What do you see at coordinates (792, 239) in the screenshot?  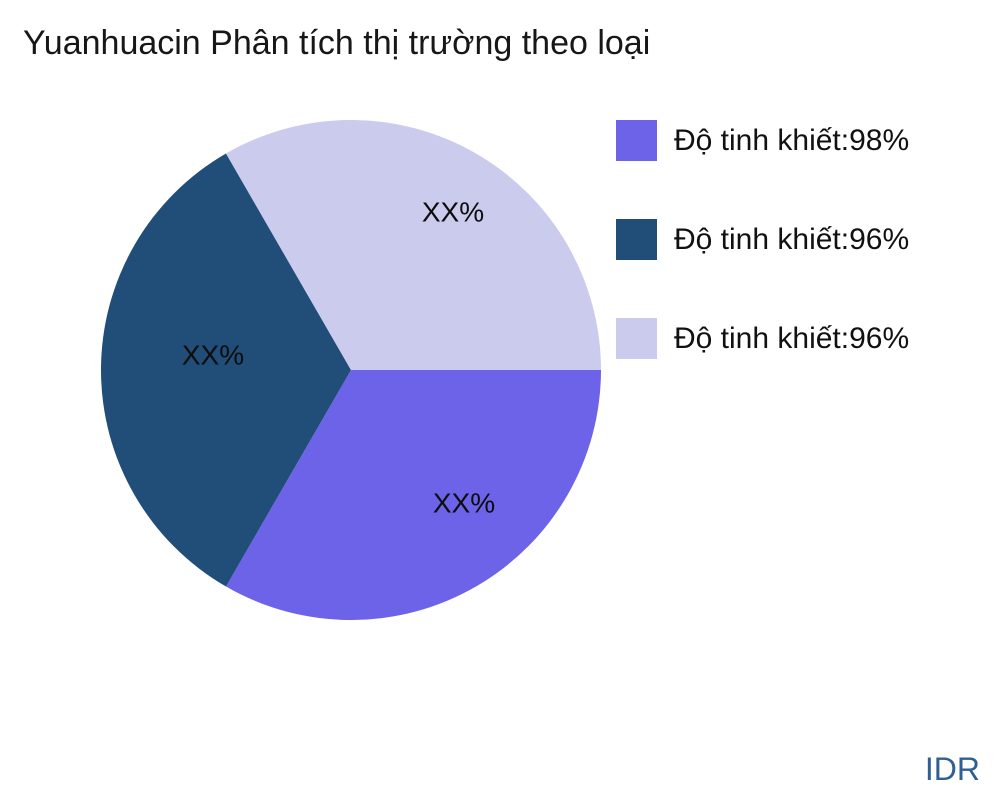 I see `legend-label-2: Độ tinh khiết:96%` at bounding box center [792, 239].